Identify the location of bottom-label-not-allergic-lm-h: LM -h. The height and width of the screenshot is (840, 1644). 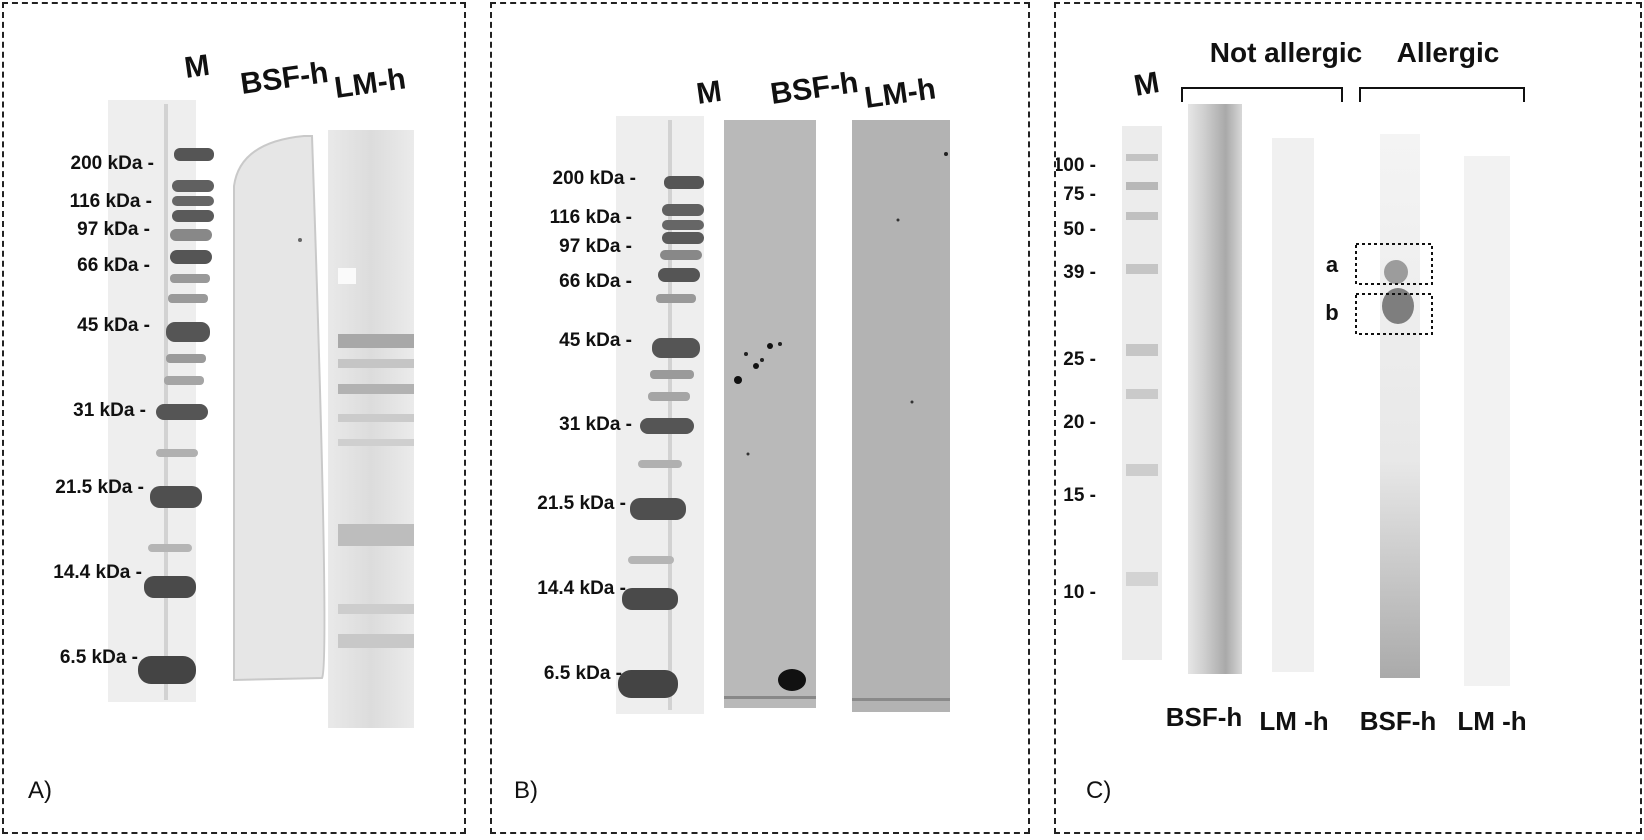
(1293, 721).